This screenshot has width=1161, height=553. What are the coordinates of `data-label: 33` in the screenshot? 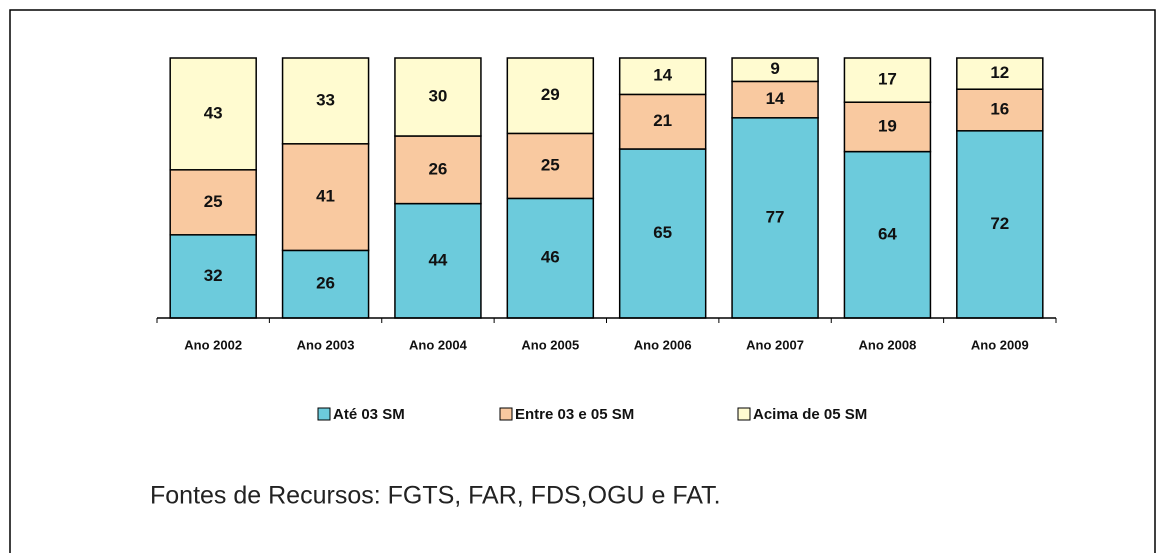 It's located at (325, 99).